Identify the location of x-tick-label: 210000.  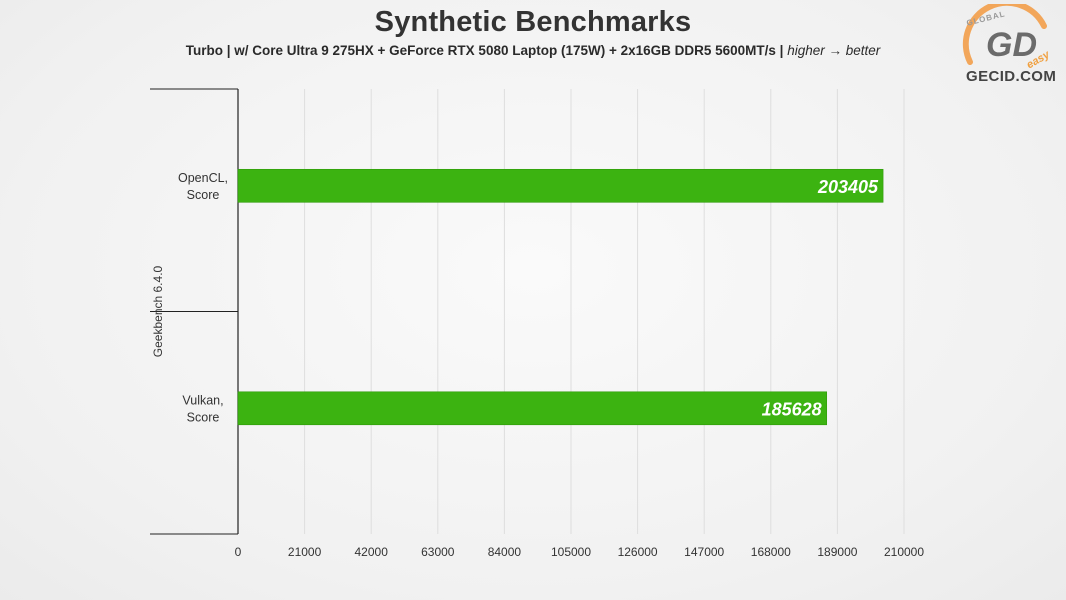
(904, 552).